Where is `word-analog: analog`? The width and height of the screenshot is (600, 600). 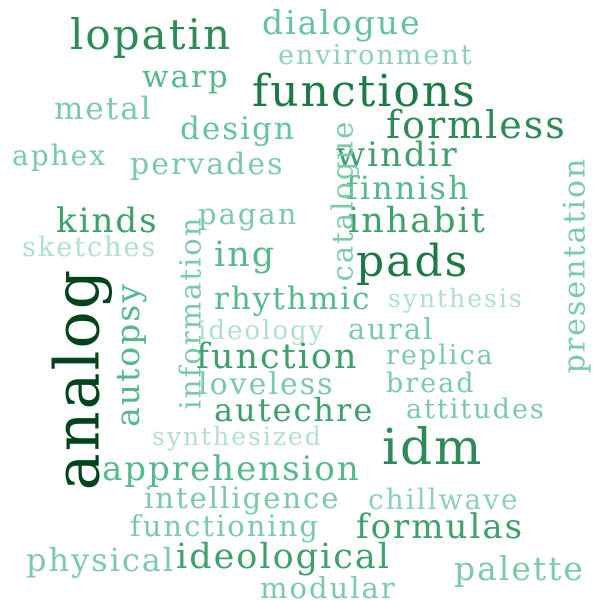
word-analog: analog is located at coordinates (77, 379).